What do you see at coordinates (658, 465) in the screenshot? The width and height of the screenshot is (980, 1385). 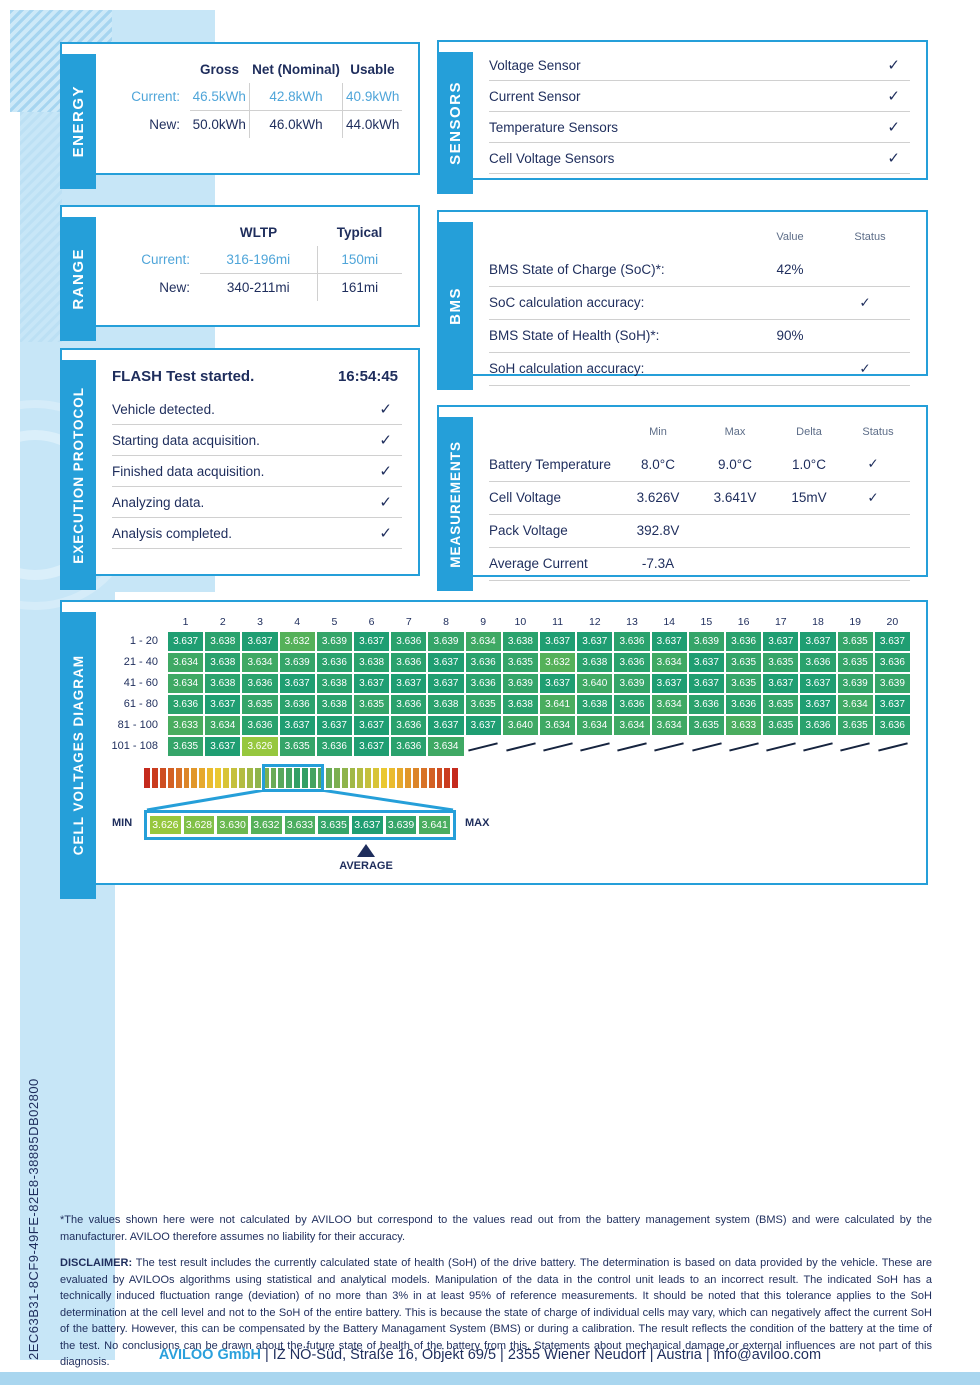 I see `measurement-min: 8.0°C` at bounding box center [658, 465].